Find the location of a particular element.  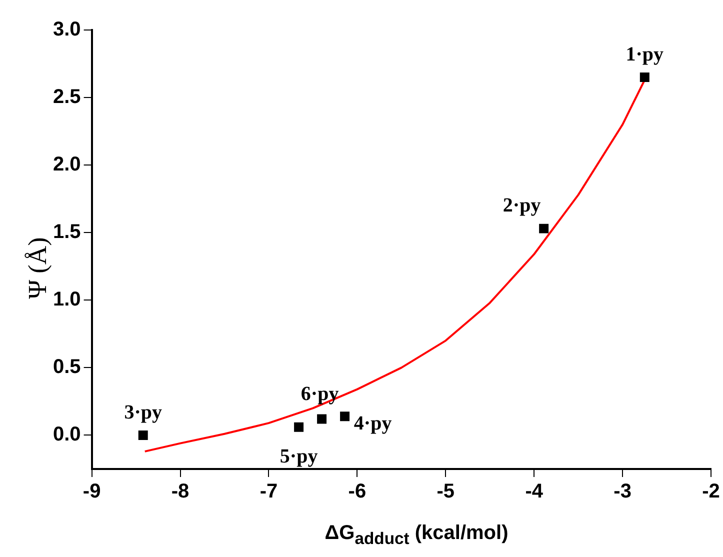

annotation: 4·py is located at coordinates (373, 423).